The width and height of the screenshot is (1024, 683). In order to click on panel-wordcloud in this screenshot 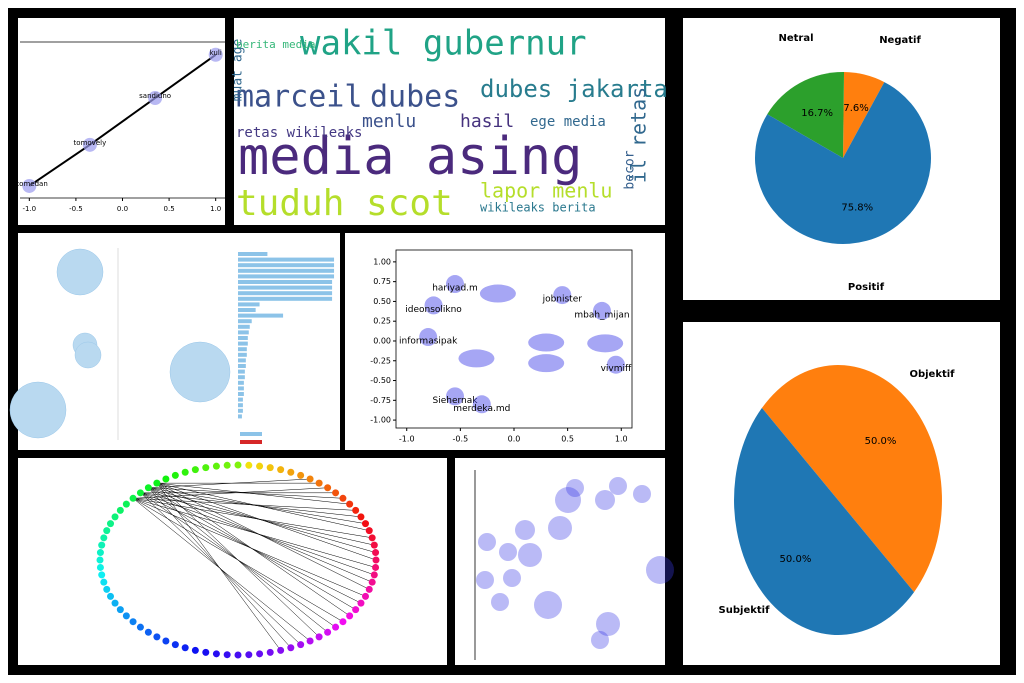, I will do `click(449, 121)`.